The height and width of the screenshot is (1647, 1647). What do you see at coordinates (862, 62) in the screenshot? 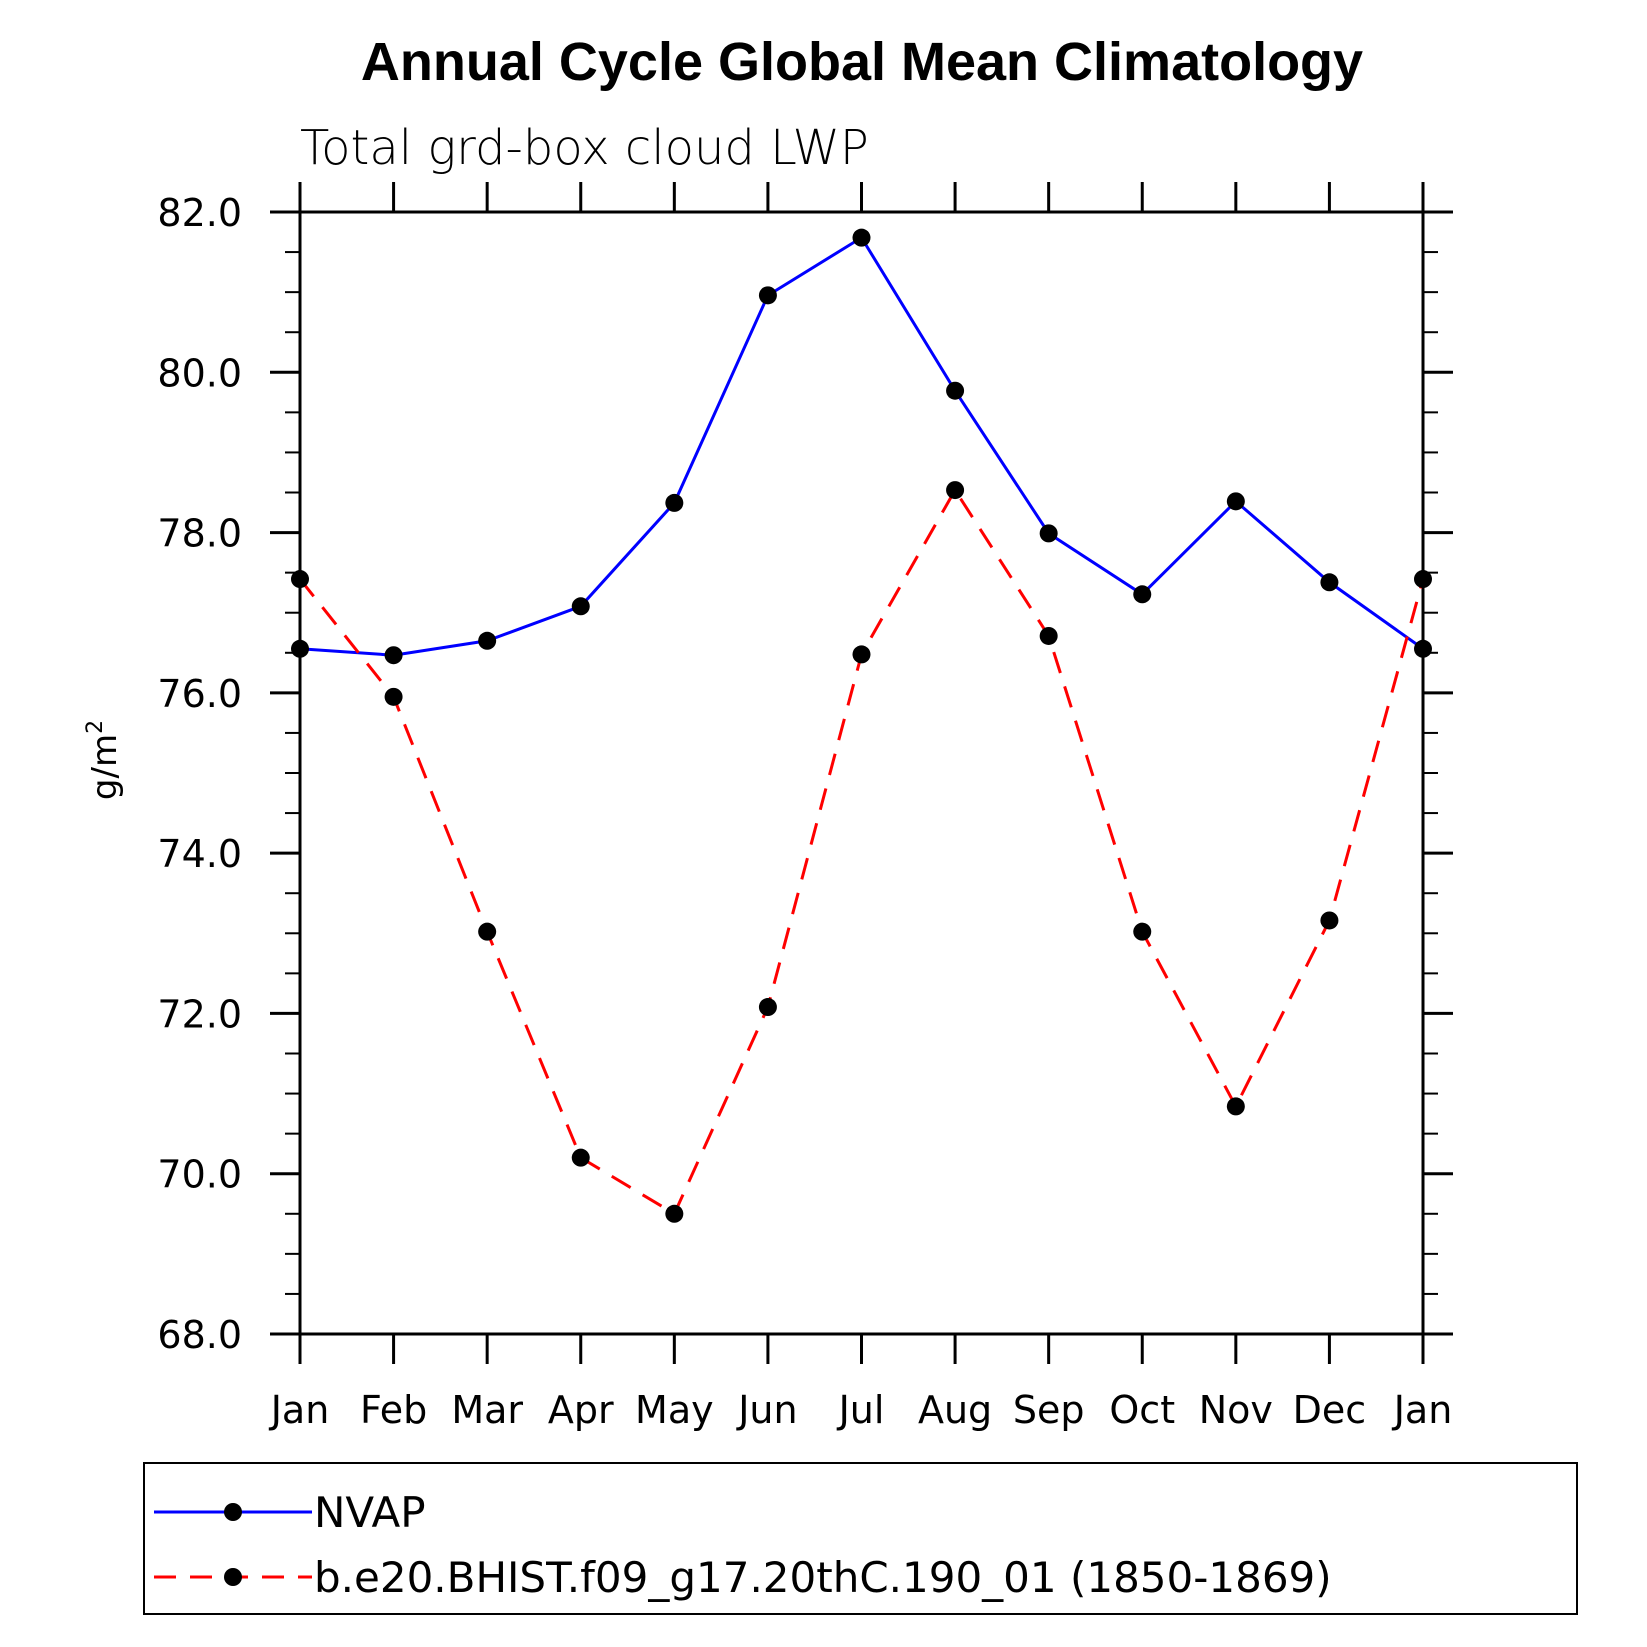
I see `chart-title: Annual Cycle Global Mean Climatology` at bounding box center [862, 62].